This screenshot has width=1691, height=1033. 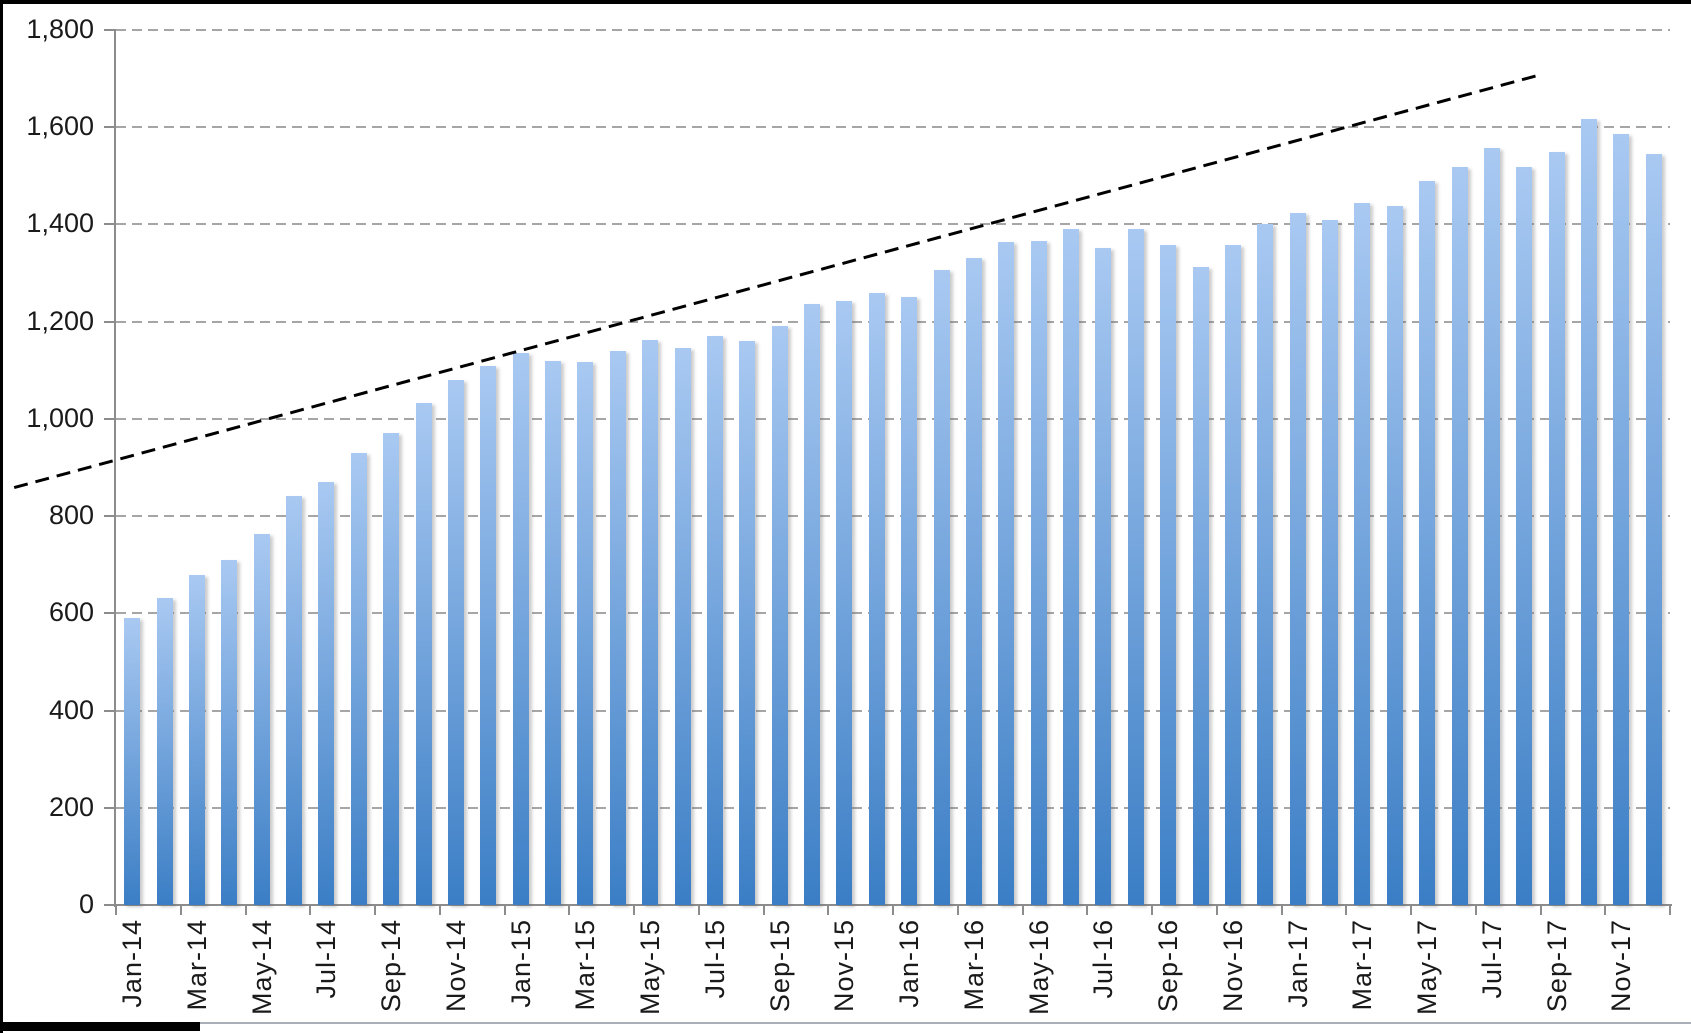 What do you see at coordinates (1103, 959) in the screenshot?
I see `x-axis-tick-label: Jul-16` at bounding box center [1103, 959].